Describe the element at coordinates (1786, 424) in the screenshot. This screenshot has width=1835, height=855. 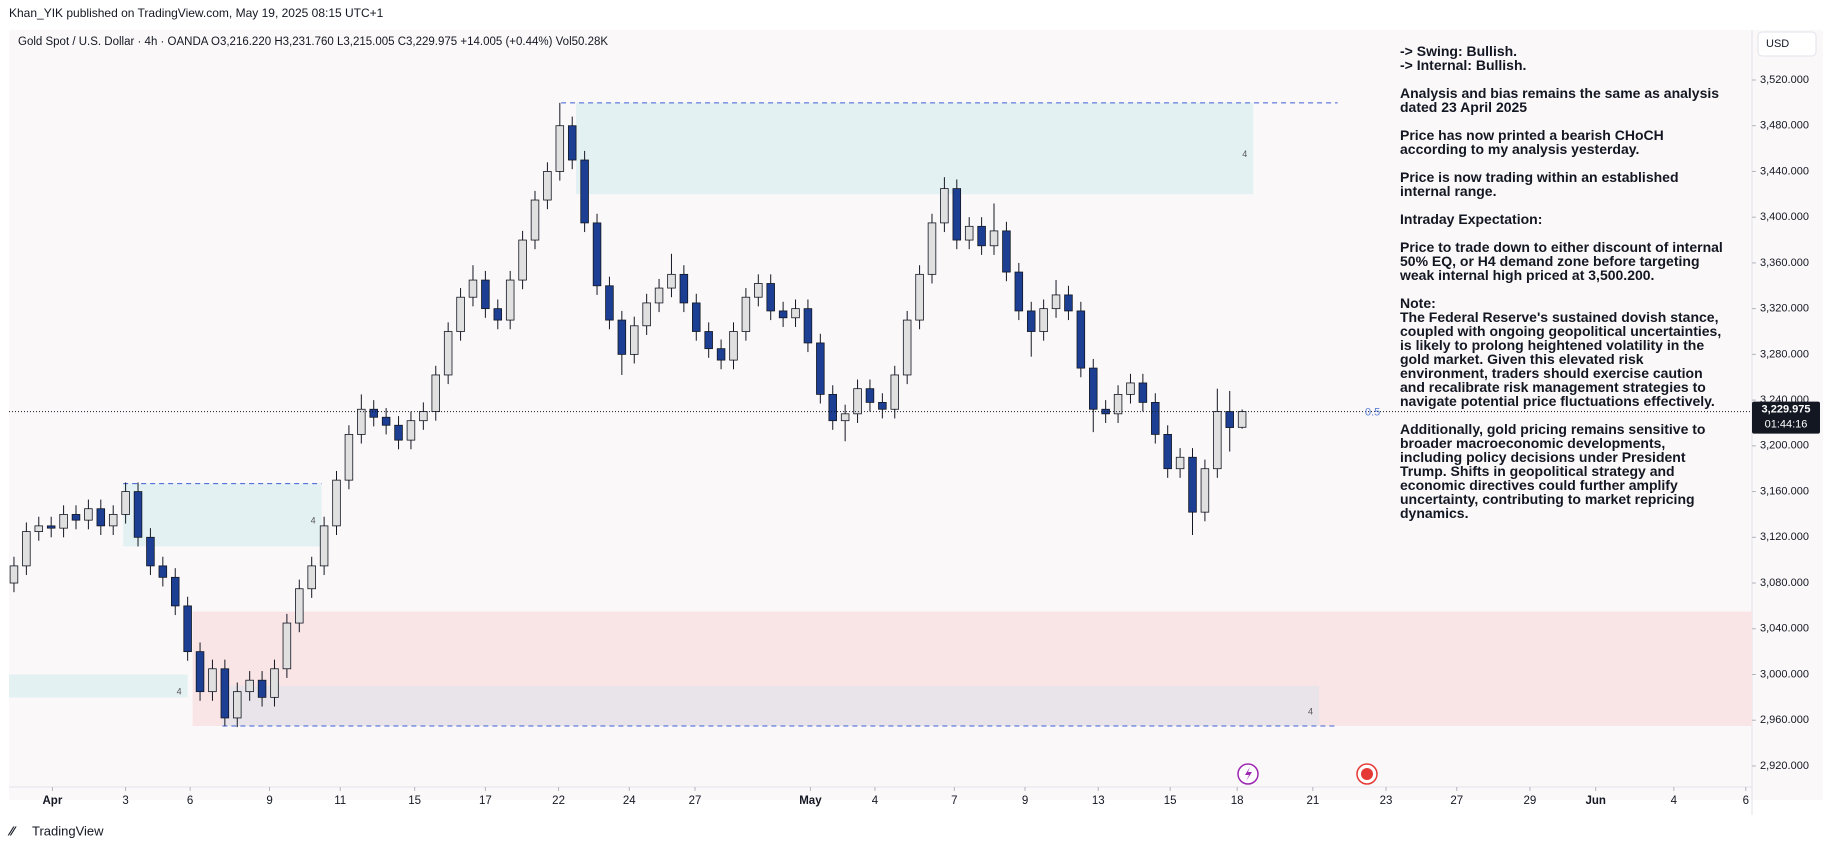
I see `countdown: 01:44:16` at that location.